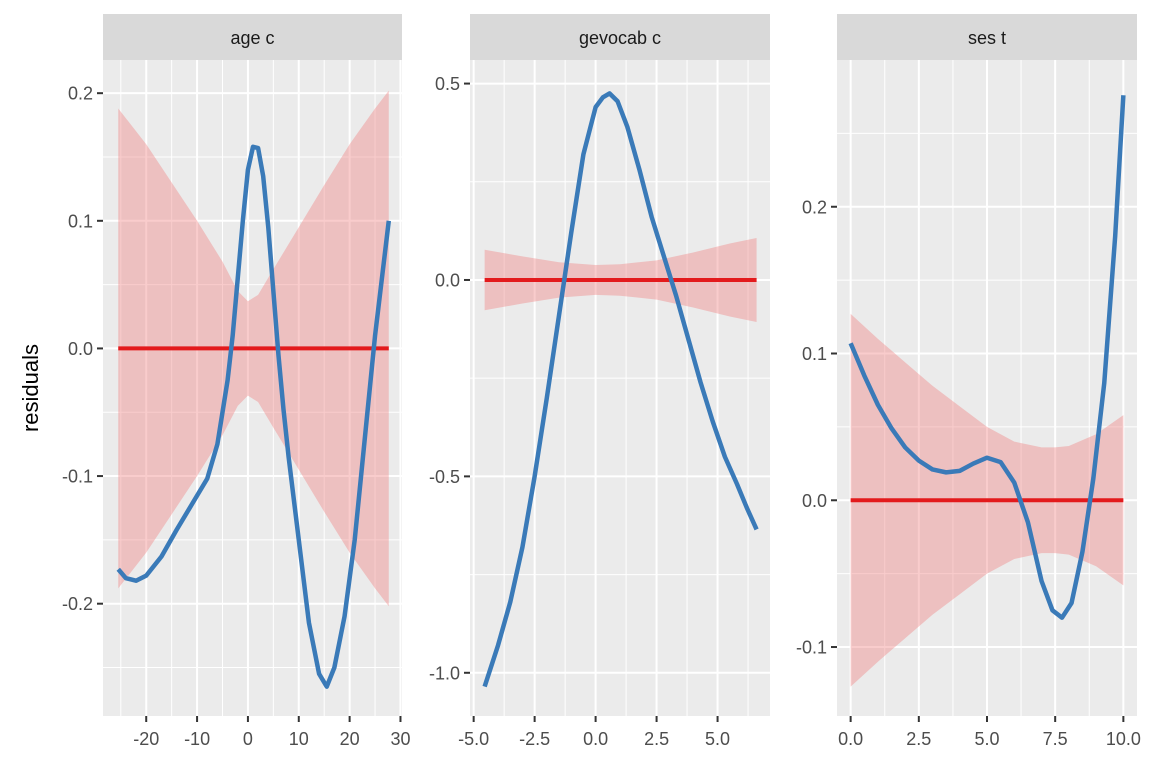 The image size is (1152, 768). Describe the element at coordinates (473, 739) in the screenshot. I see `x-tick-label: -5.0` at that location.